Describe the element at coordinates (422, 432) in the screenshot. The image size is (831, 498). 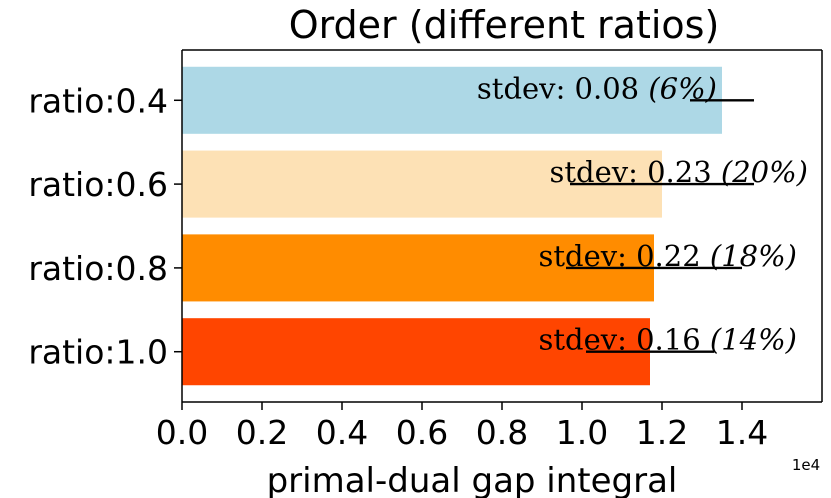
I see `x-tick-label: 0.6` at that location.